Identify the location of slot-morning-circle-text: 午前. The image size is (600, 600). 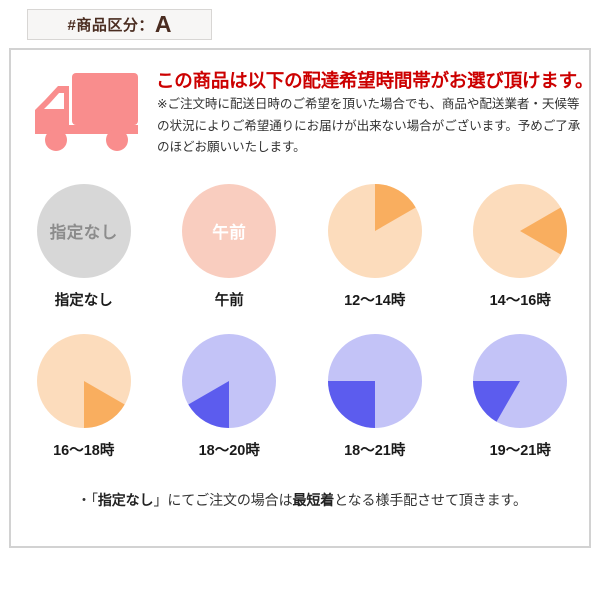
(229, 233).